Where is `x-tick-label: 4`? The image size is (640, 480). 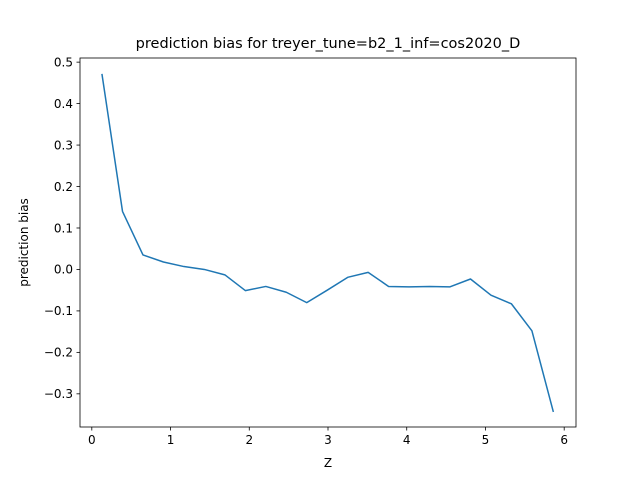
x-tick-label: 4 is located at coordinates (407, 440).